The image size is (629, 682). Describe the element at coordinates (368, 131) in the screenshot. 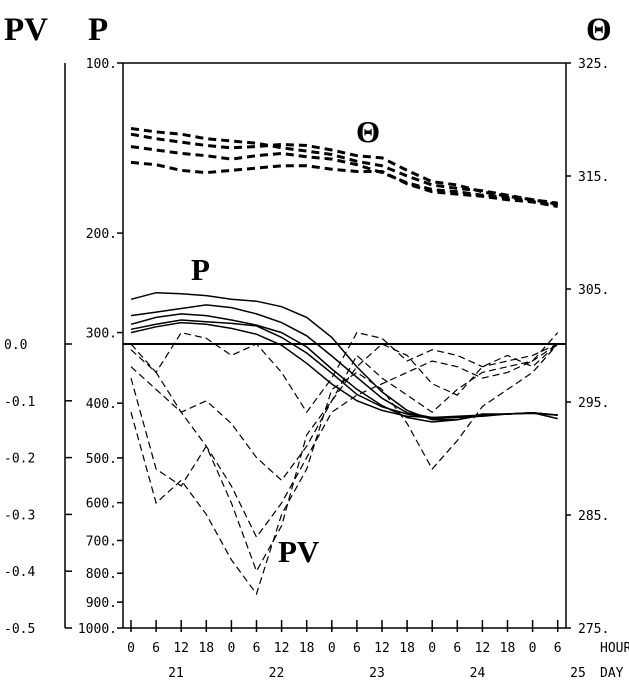

I see `theta-annotation: Θ` at that location.